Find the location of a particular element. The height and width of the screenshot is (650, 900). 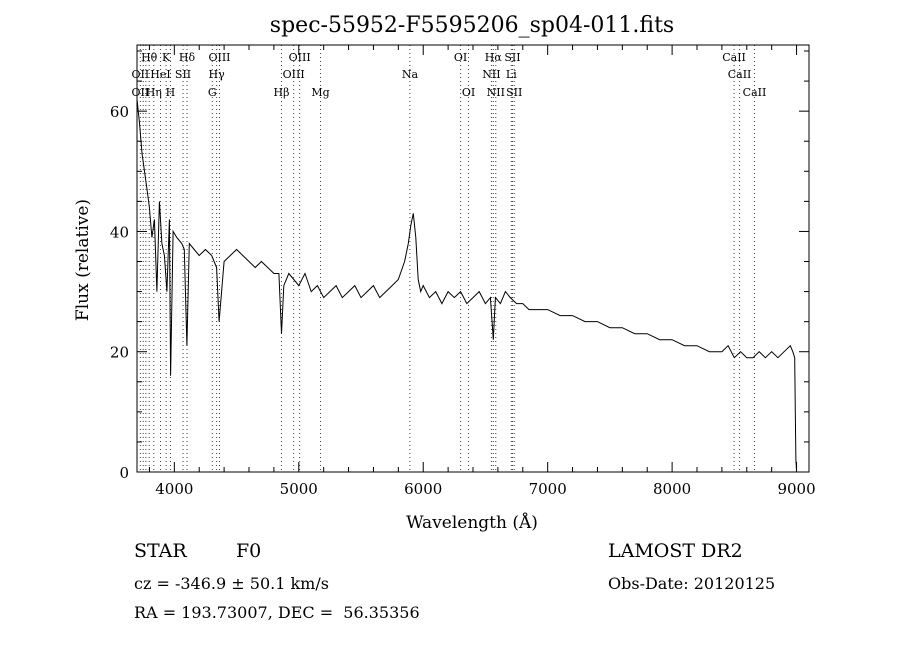

line-marker-label-22: Hβ is located at coordinates (282, 92).